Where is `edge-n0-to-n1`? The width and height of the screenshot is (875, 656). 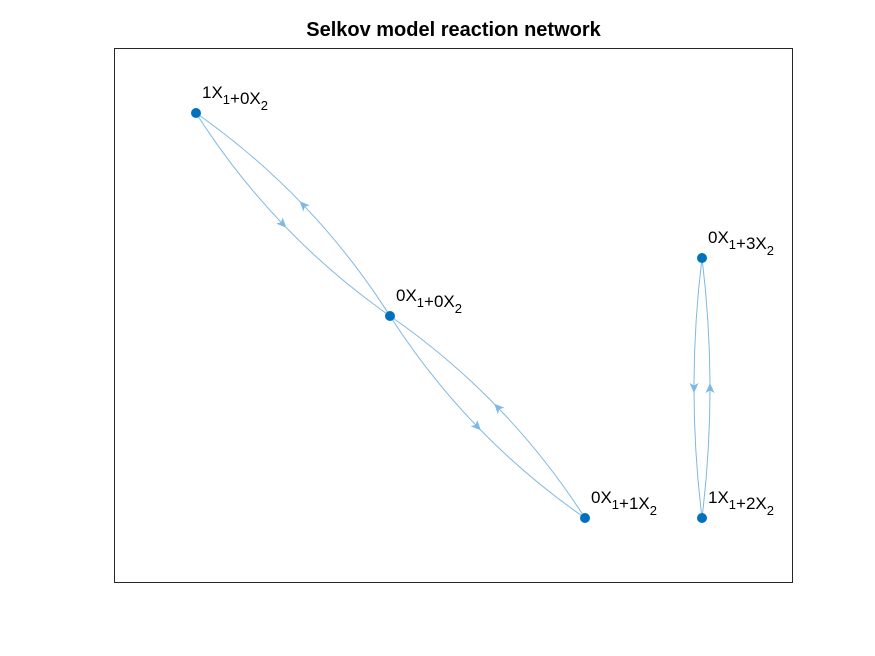
edge-n0-to-n1 is located at coordinates (293, 214).